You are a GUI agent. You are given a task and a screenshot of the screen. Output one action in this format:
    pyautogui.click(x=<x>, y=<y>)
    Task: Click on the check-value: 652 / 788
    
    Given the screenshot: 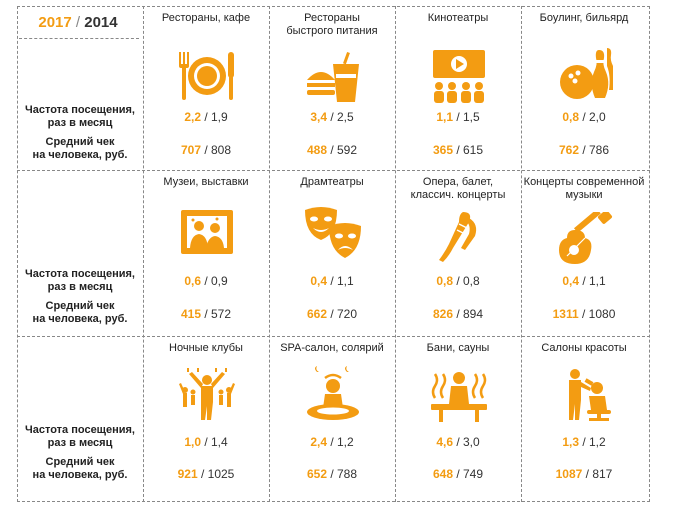 What is the action you would take?
    pyautogui.click(x=332, y=474)
    